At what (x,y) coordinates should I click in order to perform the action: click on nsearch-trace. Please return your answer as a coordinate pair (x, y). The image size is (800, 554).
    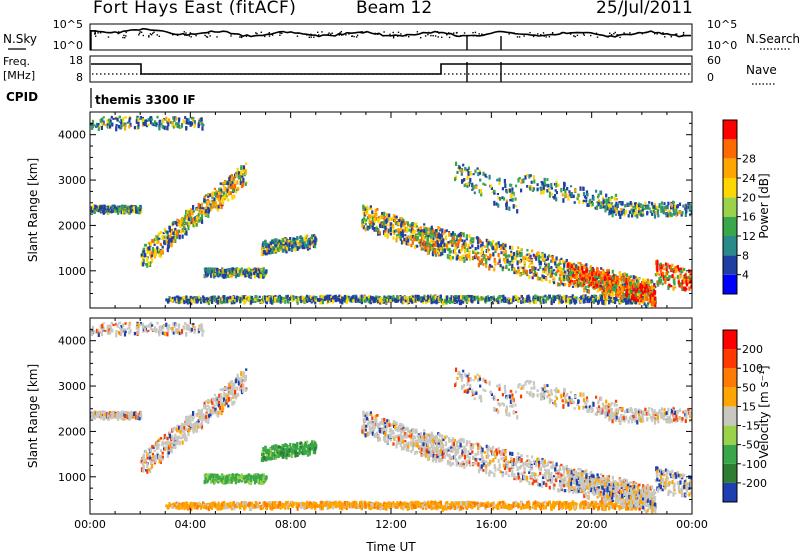
    Looking at the image, I should click on (389, 35).